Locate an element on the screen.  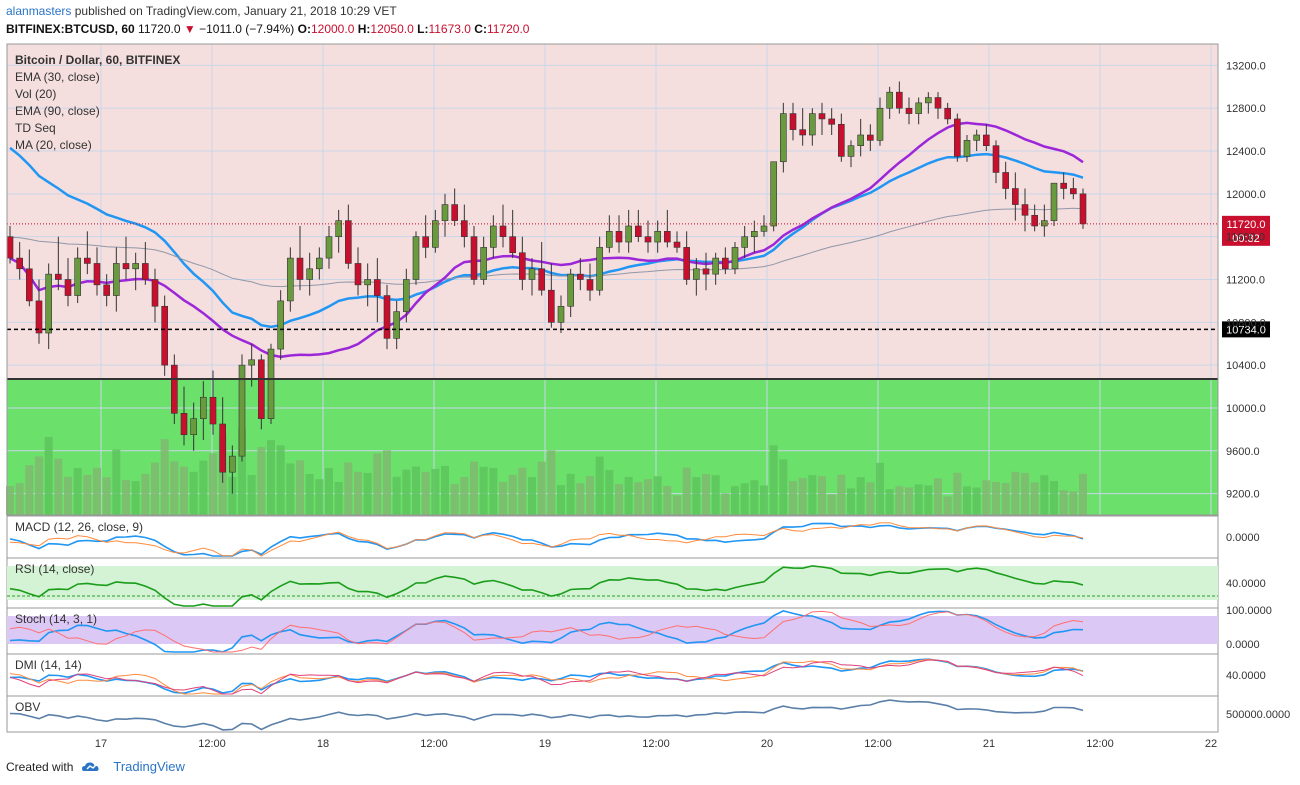
obv-tick-label: 500000.0000 is located at coordinates (1258, 715).